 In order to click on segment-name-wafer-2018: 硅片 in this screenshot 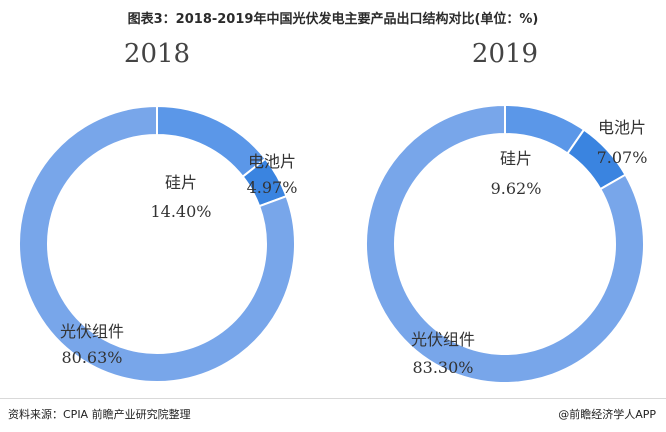, I will do `click(181, 182)`.